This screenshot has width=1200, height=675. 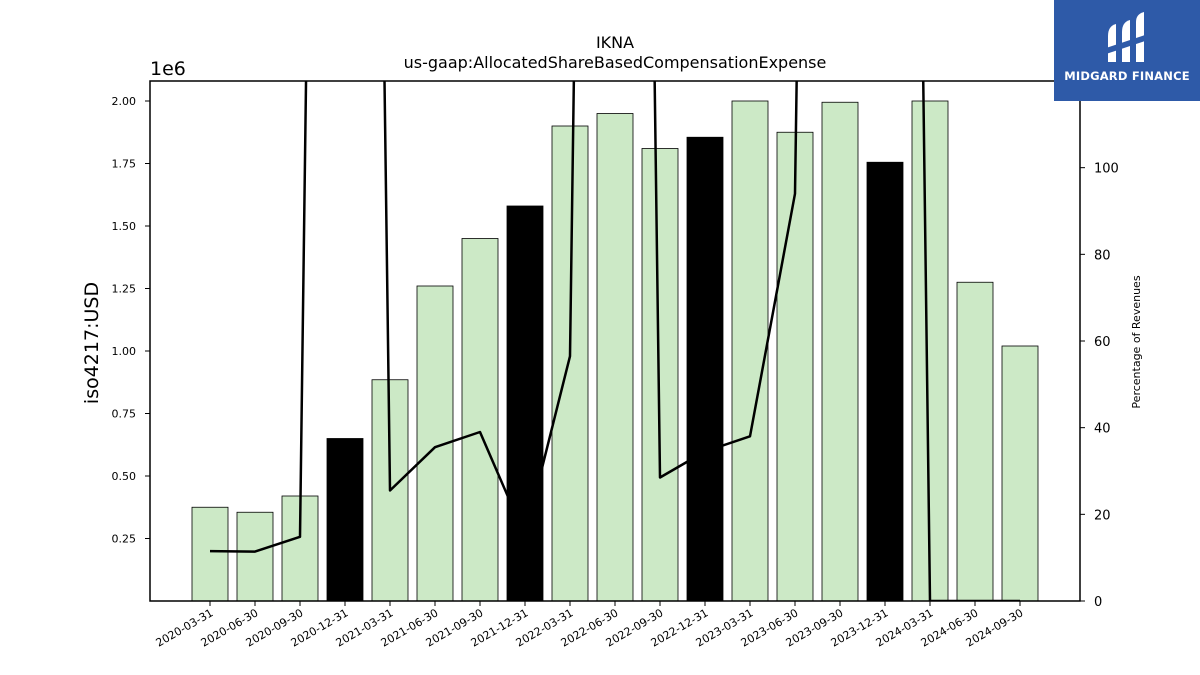 I want to click on y-exponent-label: 1e6, so click(x=168, y=69).